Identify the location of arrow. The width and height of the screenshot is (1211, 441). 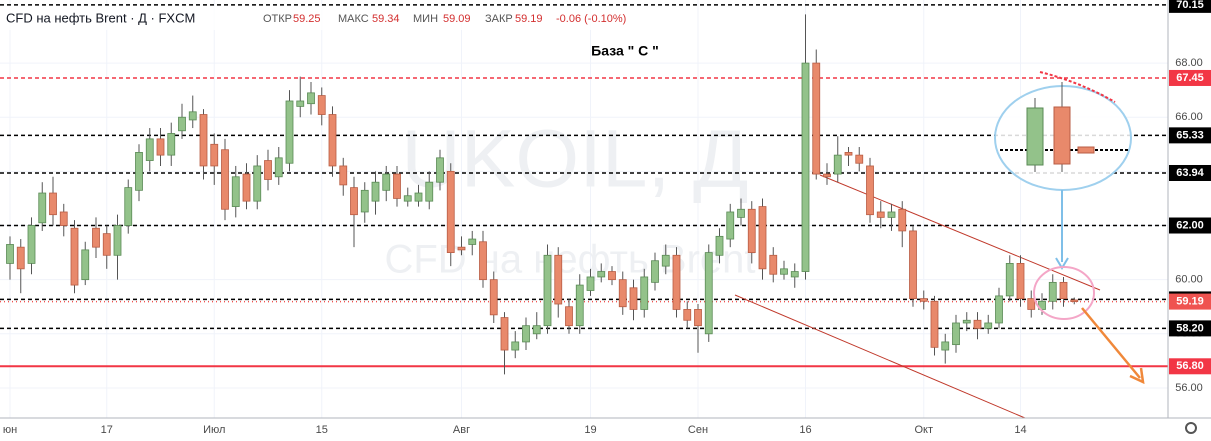
(1111, 343).